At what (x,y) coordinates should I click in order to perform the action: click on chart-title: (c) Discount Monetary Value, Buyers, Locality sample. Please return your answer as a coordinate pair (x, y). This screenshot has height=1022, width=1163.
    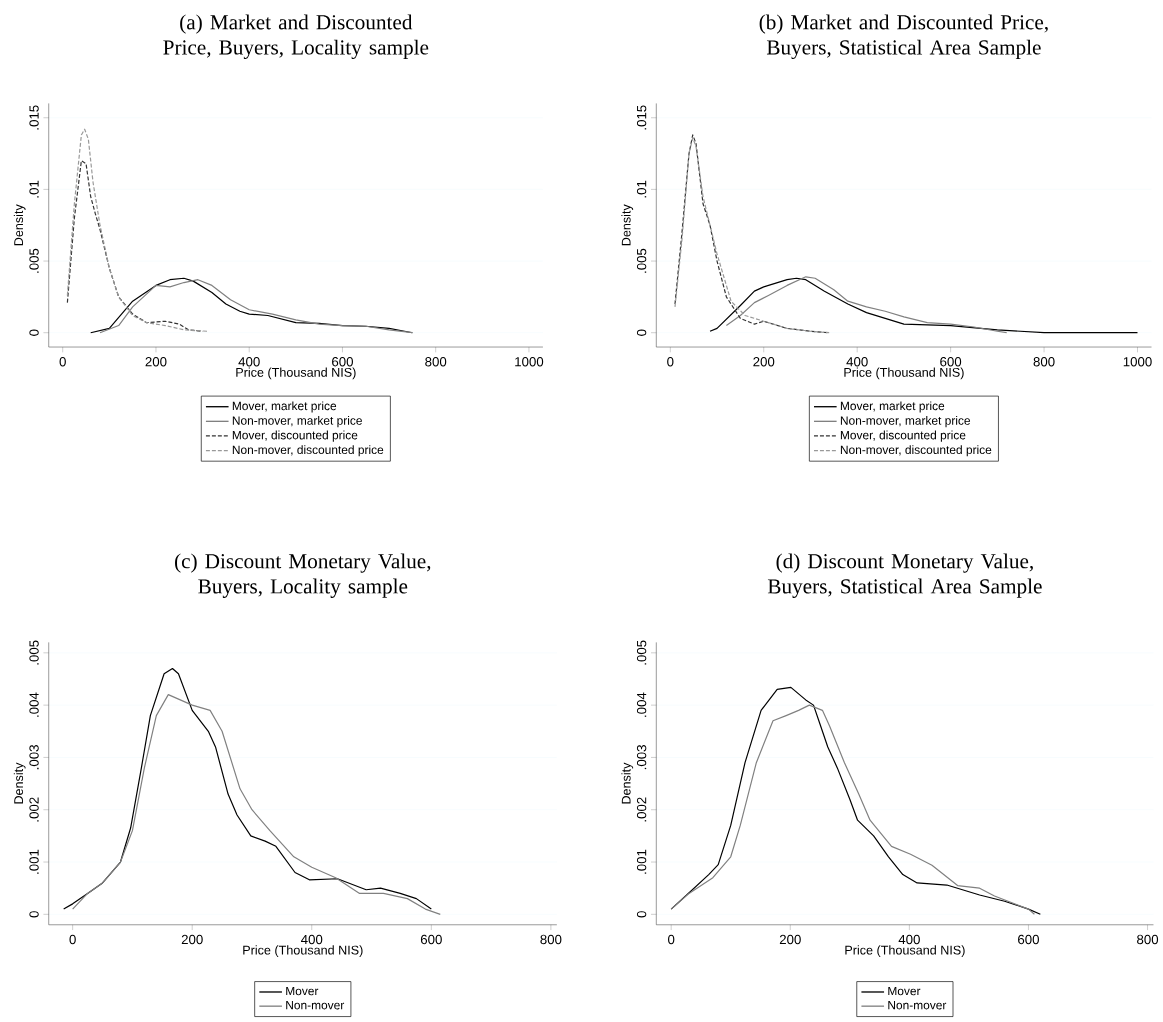
    Looking at the image, I should click on (303, 575).